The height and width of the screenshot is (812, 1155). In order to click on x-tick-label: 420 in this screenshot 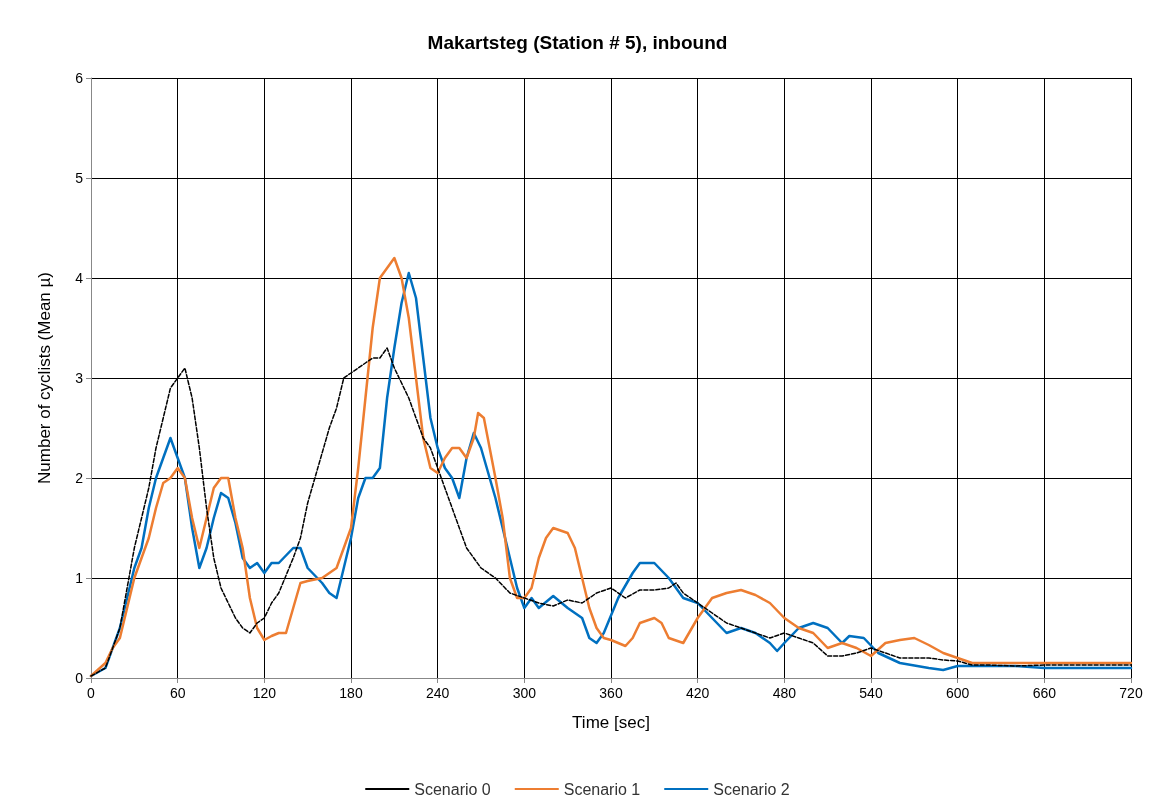, I will do `click(697, 693)`.